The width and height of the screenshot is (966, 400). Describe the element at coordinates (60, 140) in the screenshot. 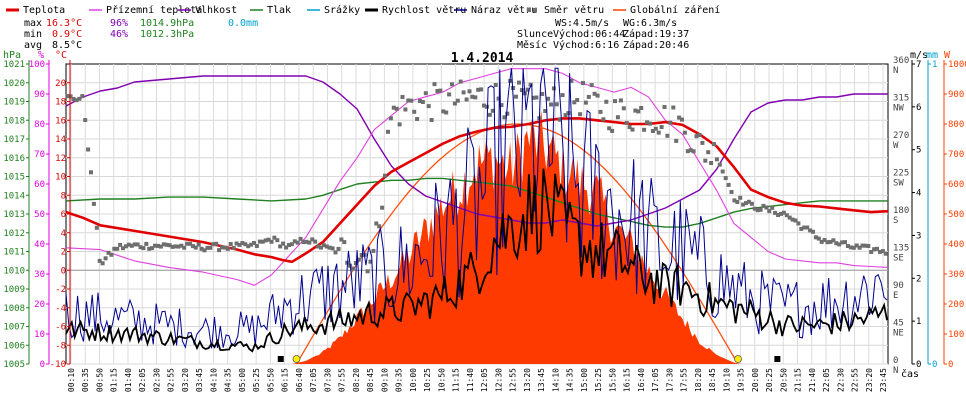

I see `temperature-axis-tick-label: 14` at that location.